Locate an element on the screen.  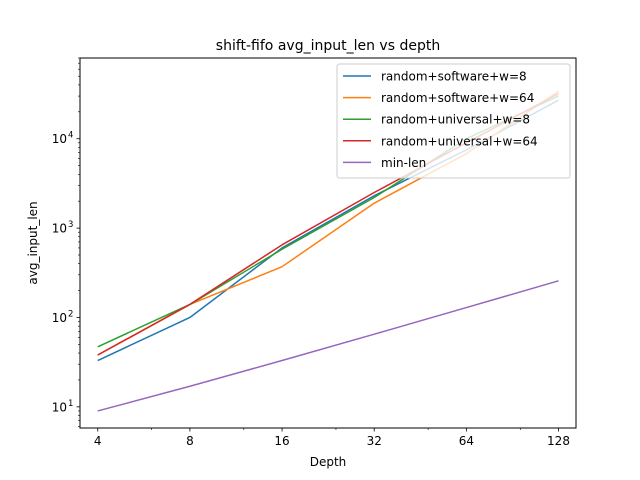
y-tick-exponent: 3 is located at coordinates (70, 225).